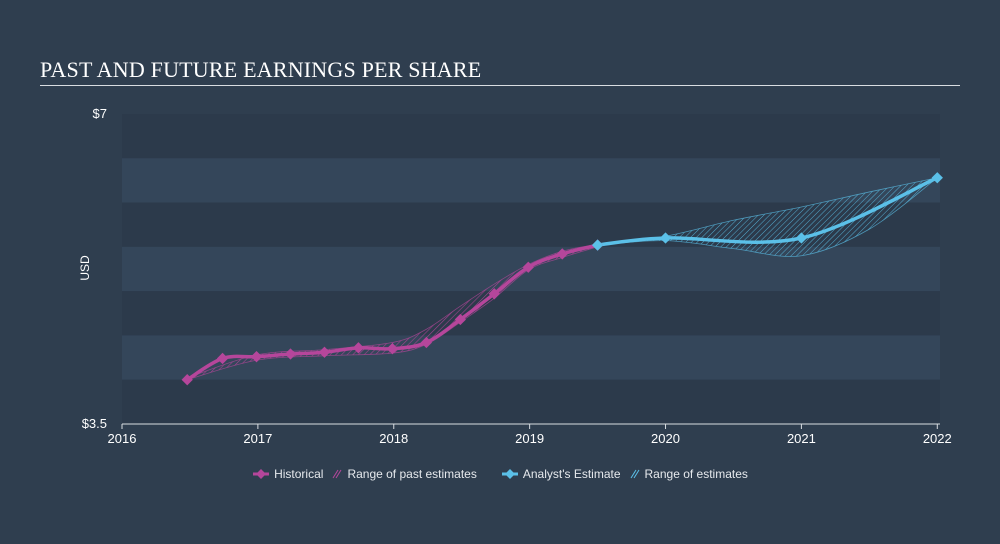 The width and height of the screenshot is (1000, 544). What do you see at coordinates (634, 474) in the screenshot?
I see `future-range-swatch-icon` at bounding box center [634, 474].